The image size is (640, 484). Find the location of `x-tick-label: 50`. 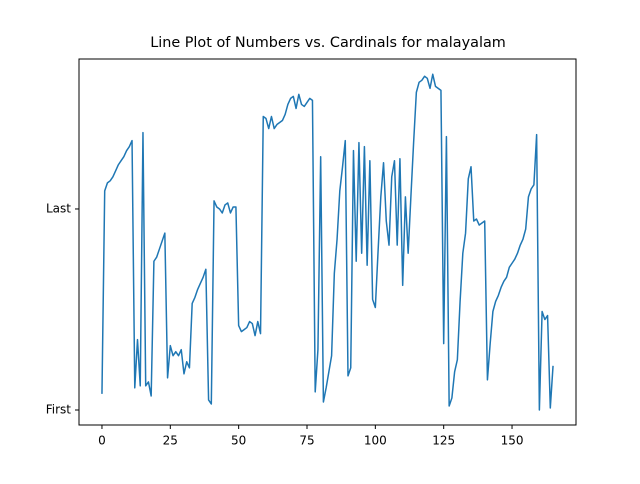

x-tick-label: 50 is located at coordinates (238, 441).